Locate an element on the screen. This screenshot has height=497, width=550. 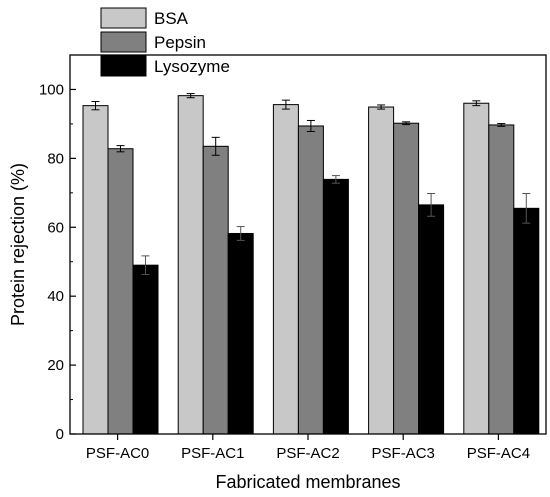
y-axis-title: Protein rejection (%) is located at coordinates (18, 244).